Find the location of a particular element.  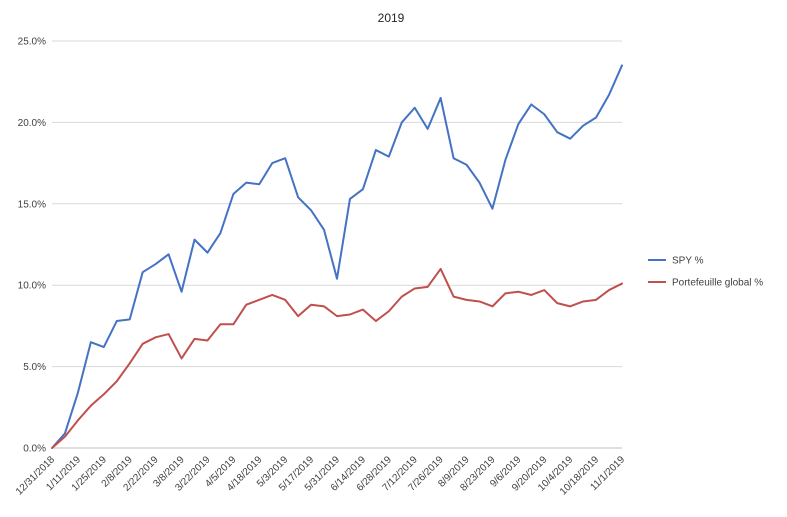

y-tick-label: 25.0% is located at coordinates (32, 42).